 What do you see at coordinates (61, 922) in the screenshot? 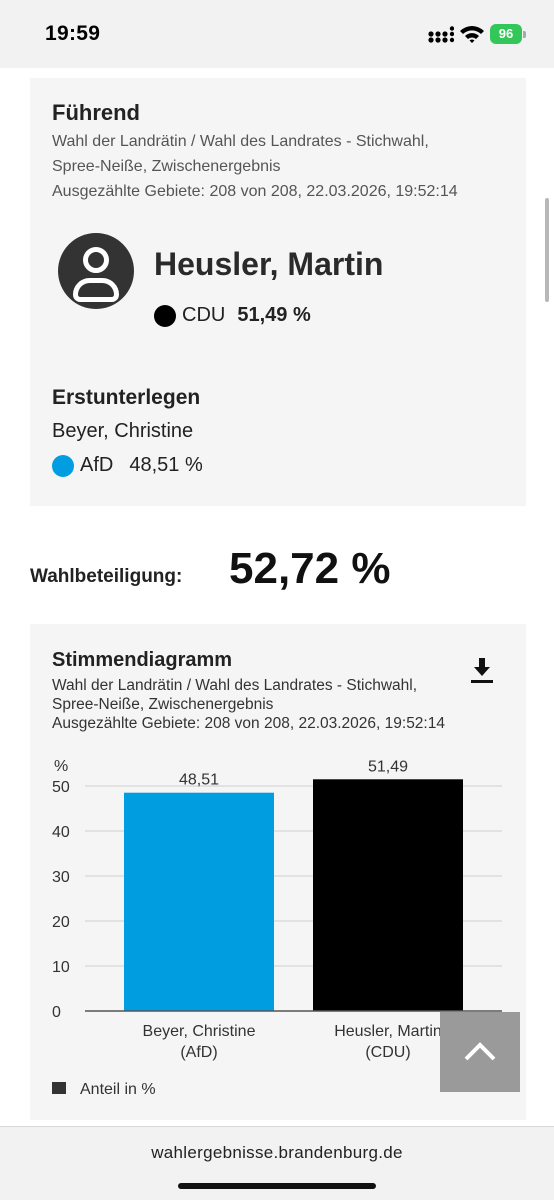
I see `y-tick-label: 20` at bounding box center [61, 922].